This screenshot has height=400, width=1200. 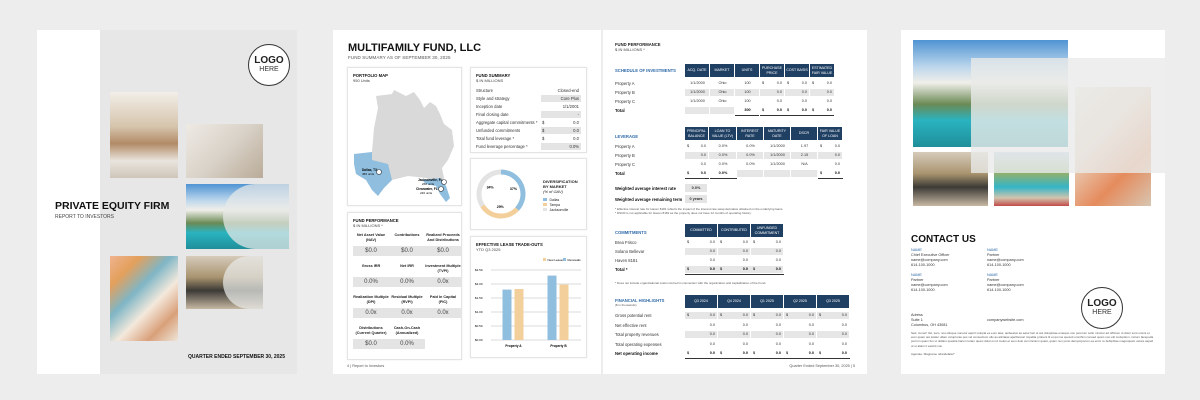 I want to click on cell-market: Ohio, so click(x=722, y=83).